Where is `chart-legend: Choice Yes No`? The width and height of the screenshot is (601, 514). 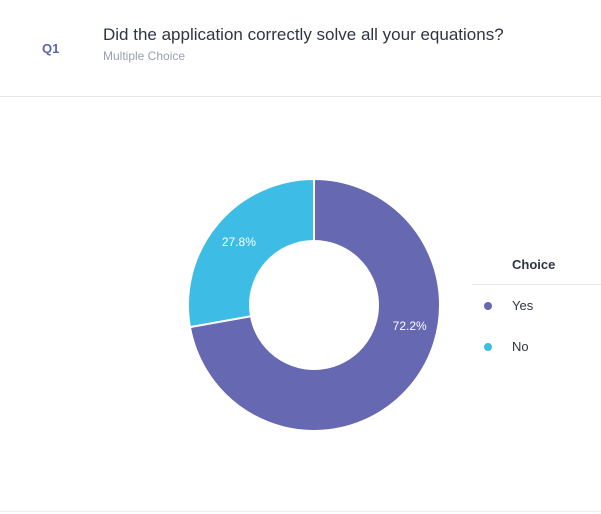 chart-legend: Choice Yes No is located at coordinates (536, 307).